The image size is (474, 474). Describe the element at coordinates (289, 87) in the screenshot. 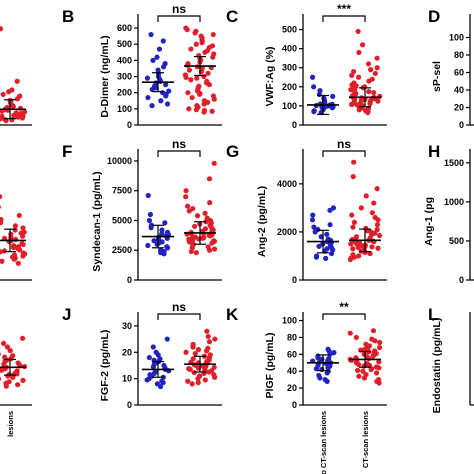

I see `y-tick-label: 200` at that location.